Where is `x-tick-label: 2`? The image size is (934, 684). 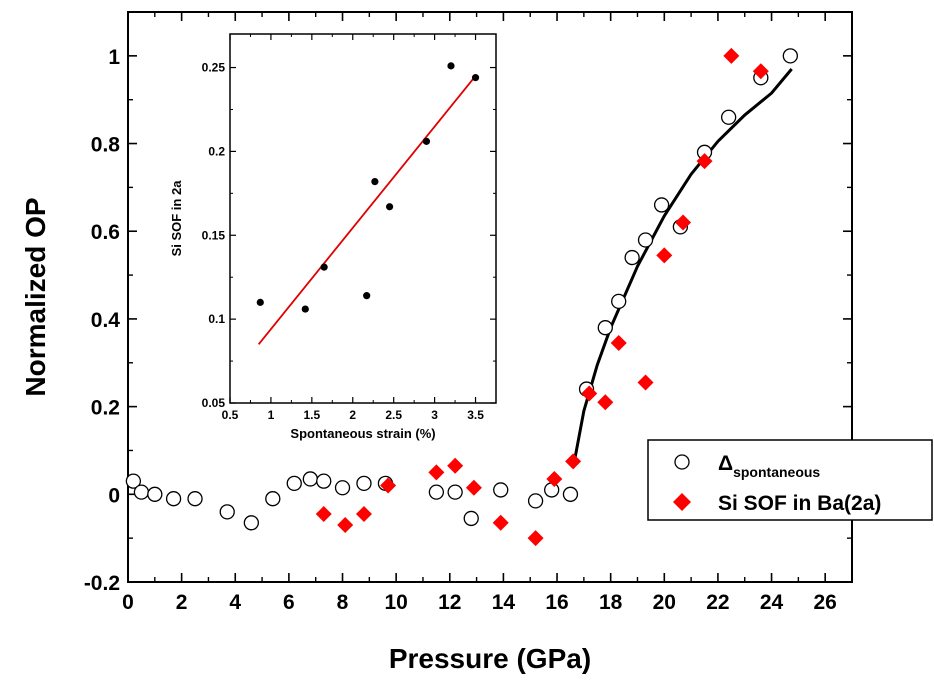 x-tick-label: 2 is located at coordinates (182, 602).